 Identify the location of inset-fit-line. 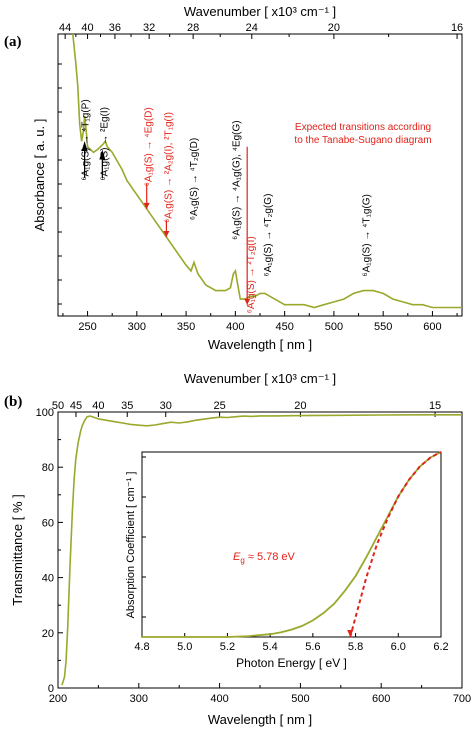
(395, 544).